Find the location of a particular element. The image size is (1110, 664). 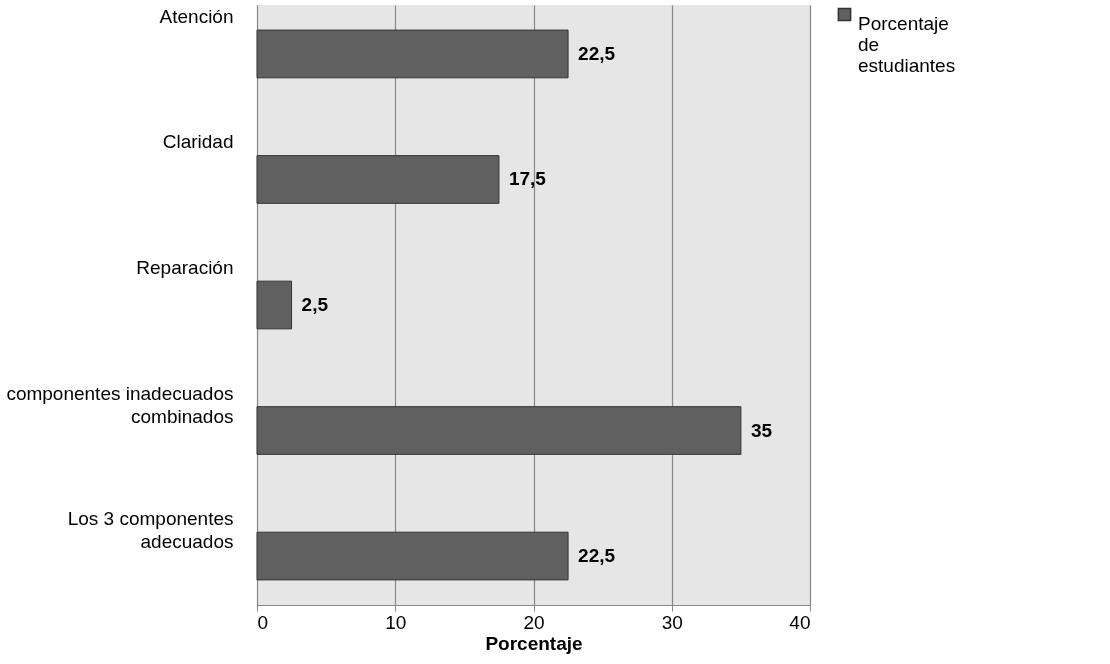

x-tick-label: 0 is located at coordinates (263, 622).